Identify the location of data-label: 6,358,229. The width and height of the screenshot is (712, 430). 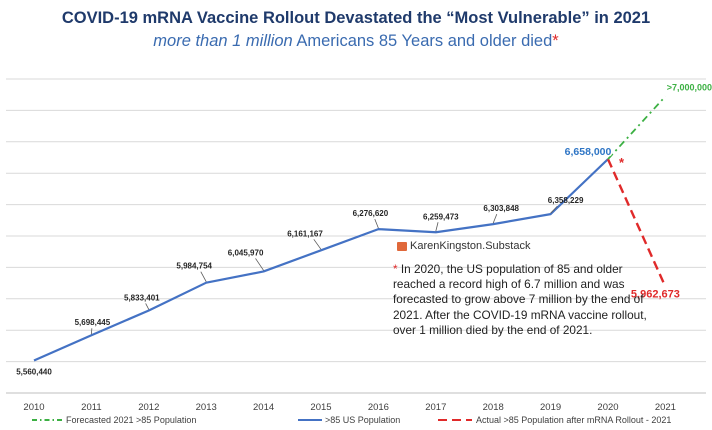
(566, 200).